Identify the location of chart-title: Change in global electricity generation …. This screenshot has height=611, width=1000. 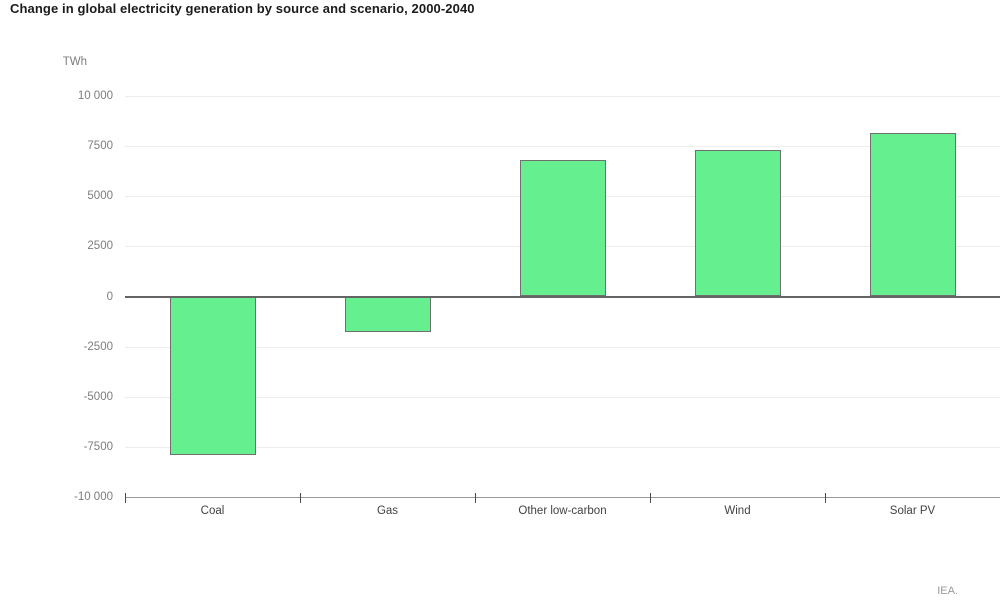
(242, 8).